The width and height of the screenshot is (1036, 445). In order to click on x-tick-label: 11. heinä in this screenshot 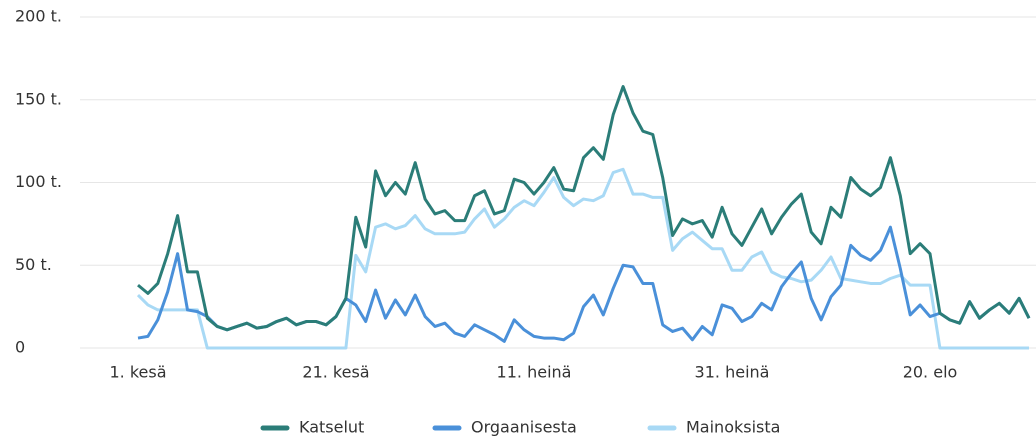, I will do `click(534, 372)`.